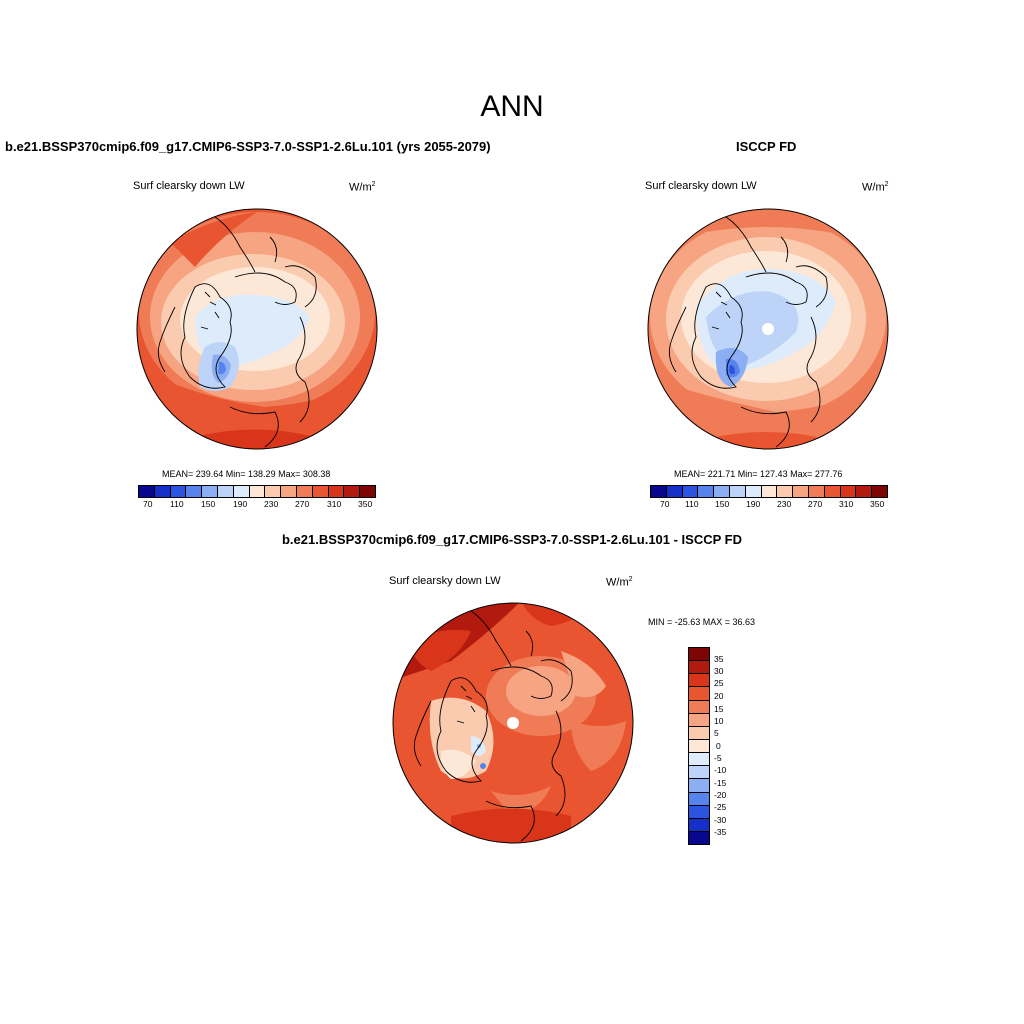 The image size is (1024, 1024). What do you see at coordinates (768, 505) in the screenshot?
I see `obs-colorbar-labels: 70 110 150 190 230 270 310 350` at bounding box center [768, 505].